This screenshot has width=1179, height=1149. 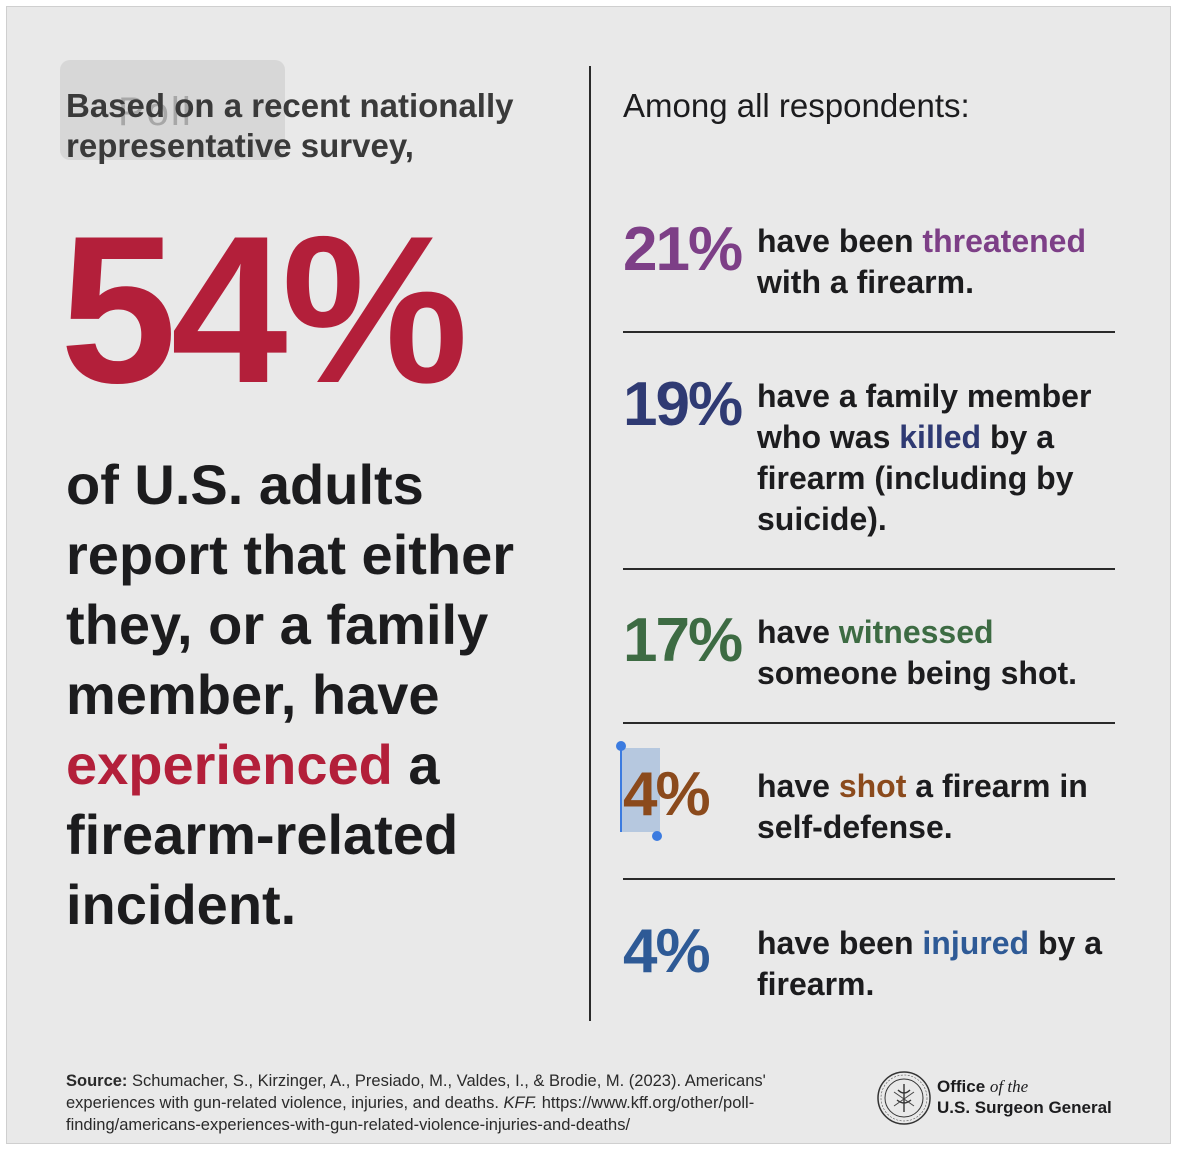 What do you see at coordinates (520, 1103) in the screenshot?
I see `source-publisher: KFF.` at bounding box center [520, 1103].